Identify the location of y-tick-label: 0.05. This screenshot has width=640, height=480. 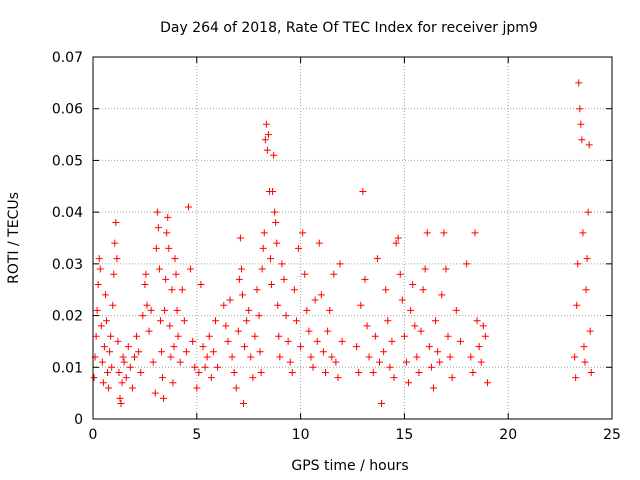
(67, 161).